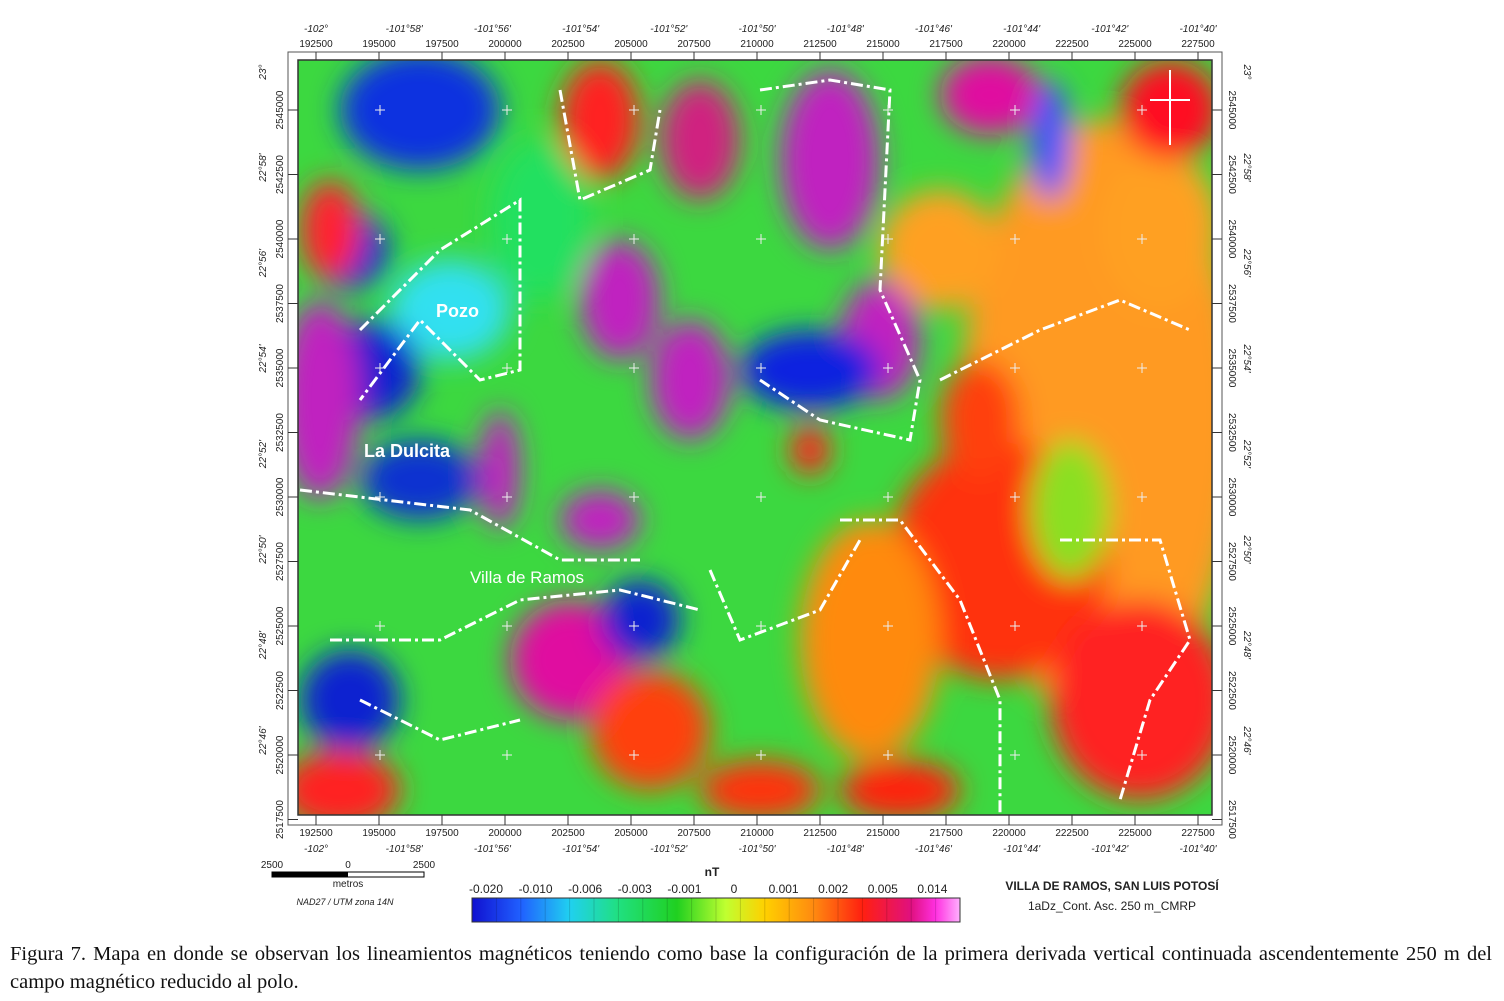 The height and width of the screenshot is (1001, 1504). What do you see at coordinates (486, 889) in the screenshot?
I see `legend-label: -0.020` at bounding box center [486, 889].